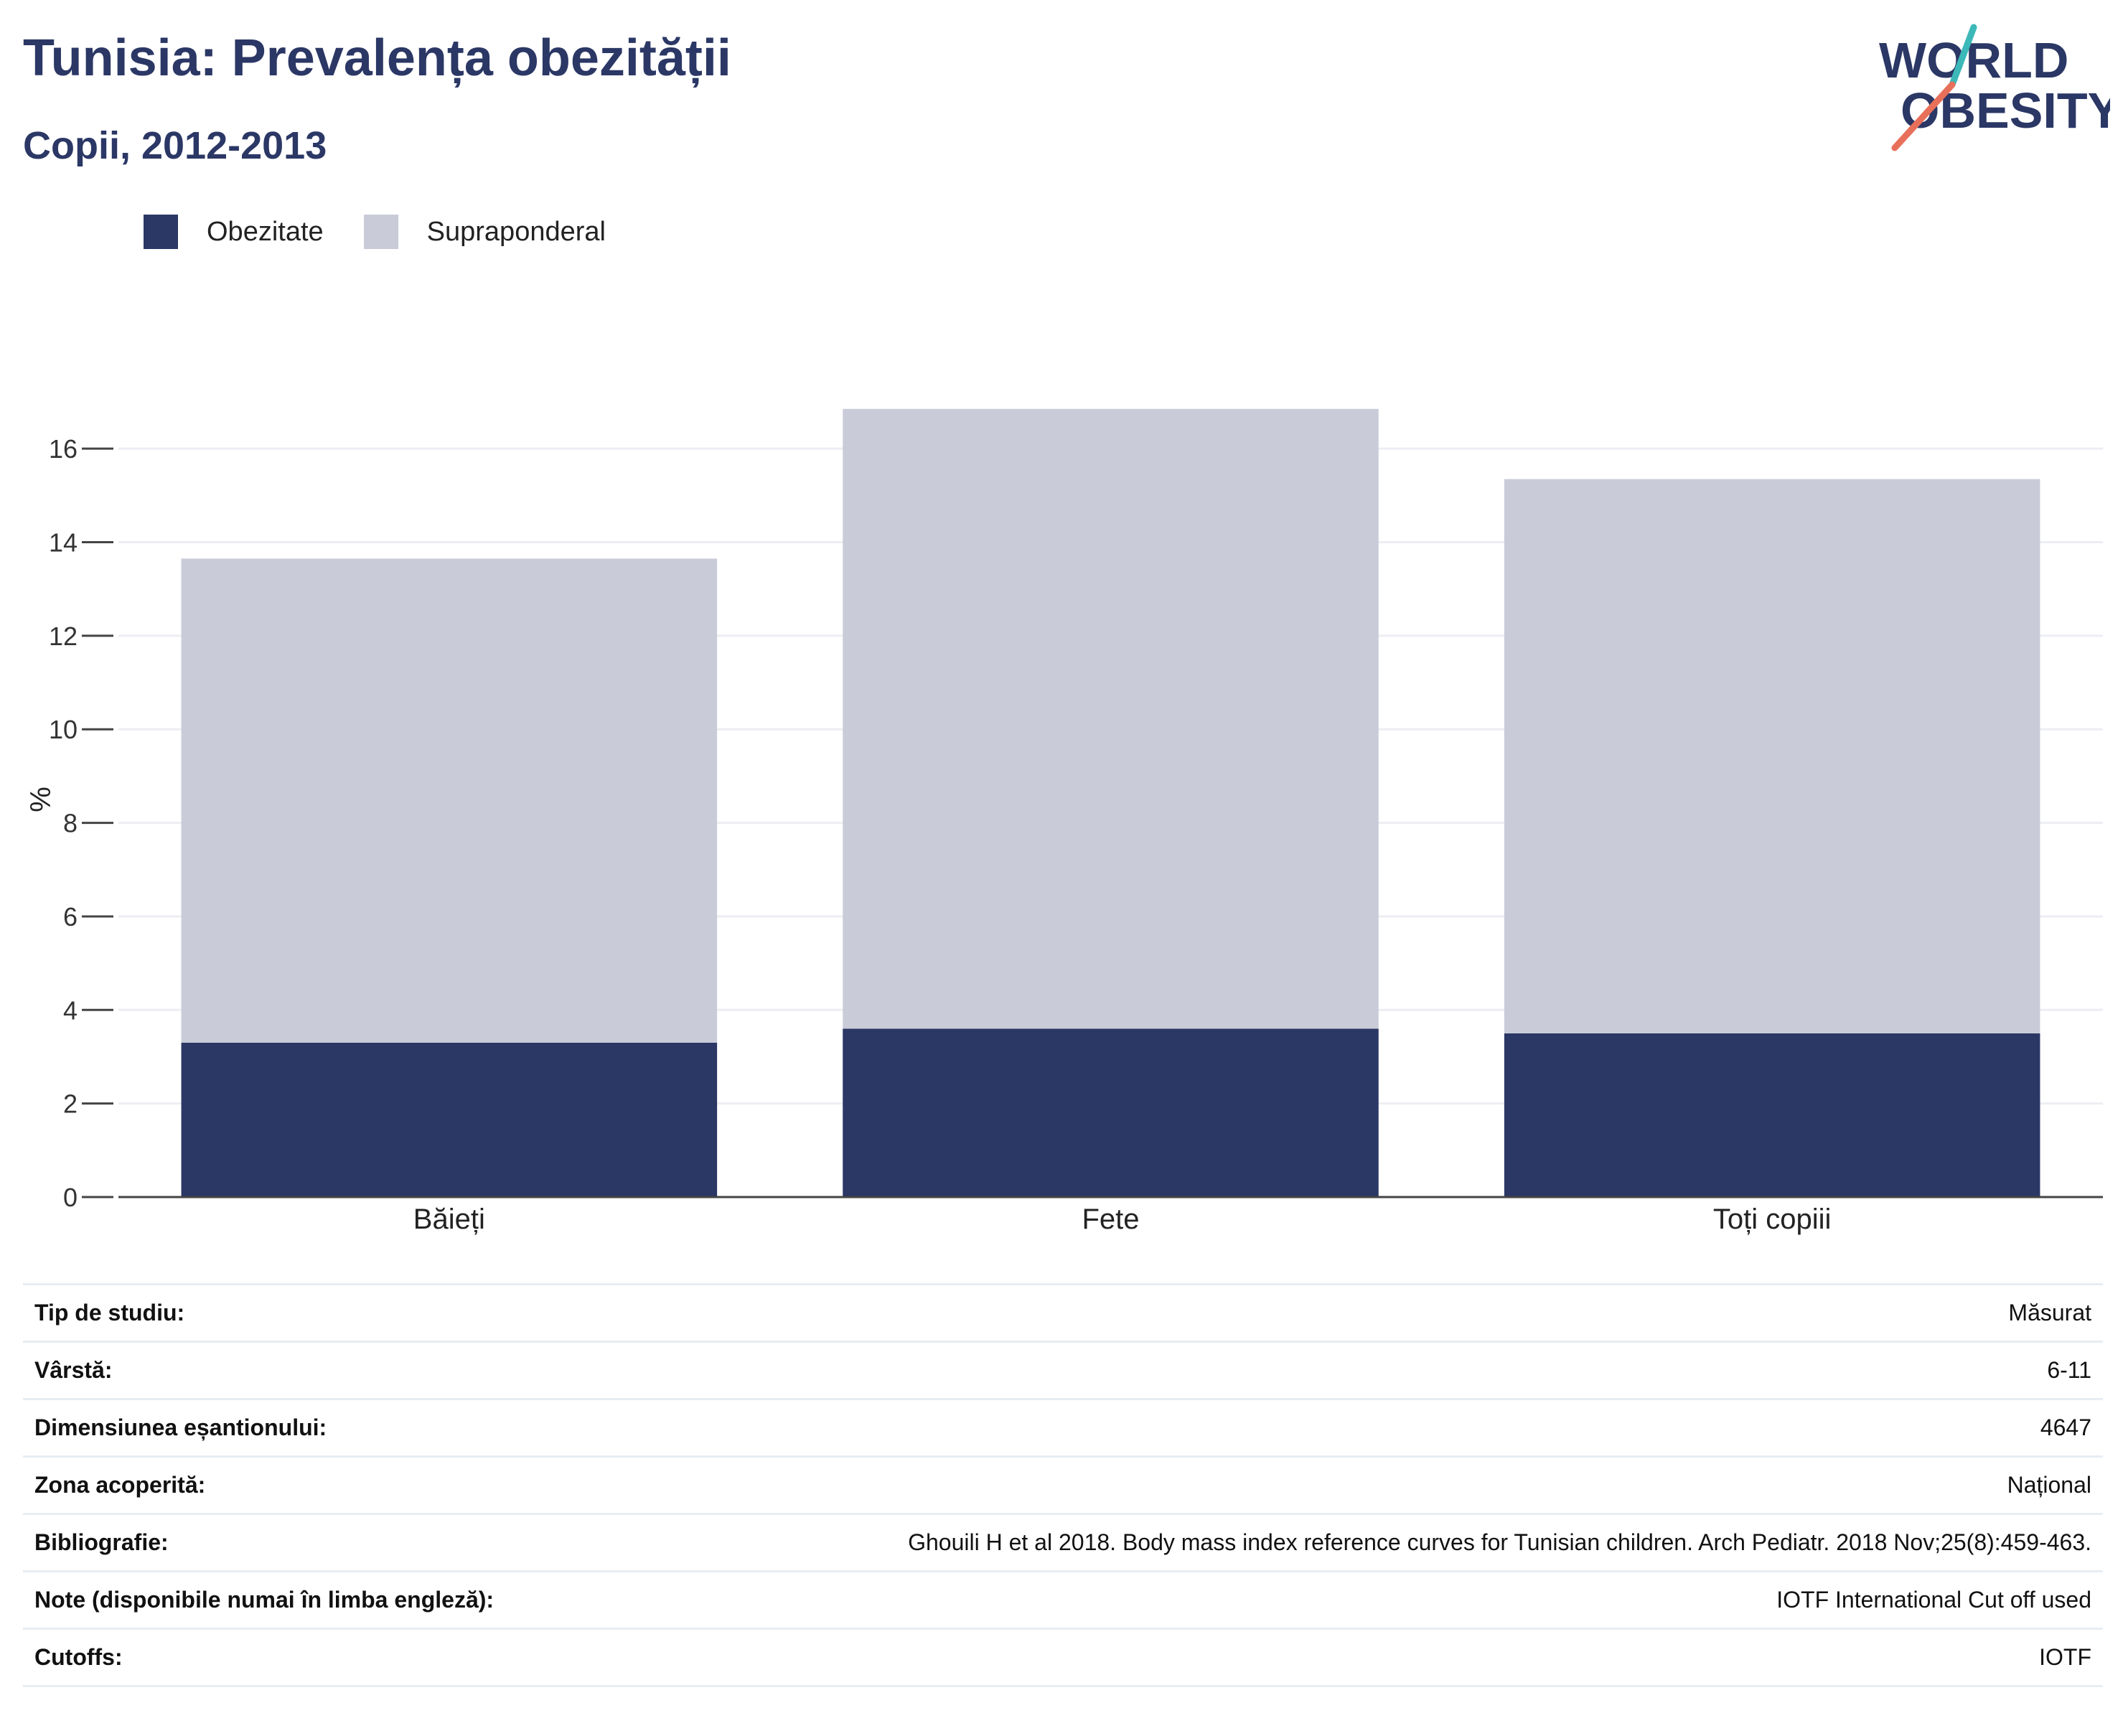 This screenshot has height=1736, width=2123. Describe the element at coordinates (449, 1219) in the screenshot. I see `x-category-label: Băieți` at that location.